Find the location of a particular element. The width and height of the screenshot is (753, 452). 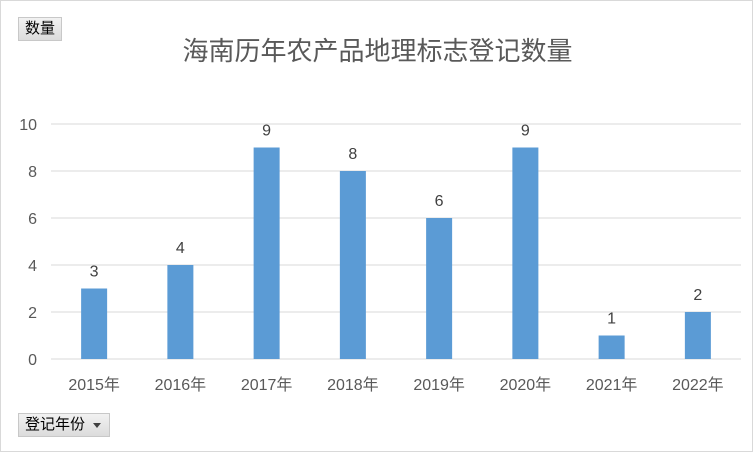

triangle-down-icon is located at coordinates (97, 425).